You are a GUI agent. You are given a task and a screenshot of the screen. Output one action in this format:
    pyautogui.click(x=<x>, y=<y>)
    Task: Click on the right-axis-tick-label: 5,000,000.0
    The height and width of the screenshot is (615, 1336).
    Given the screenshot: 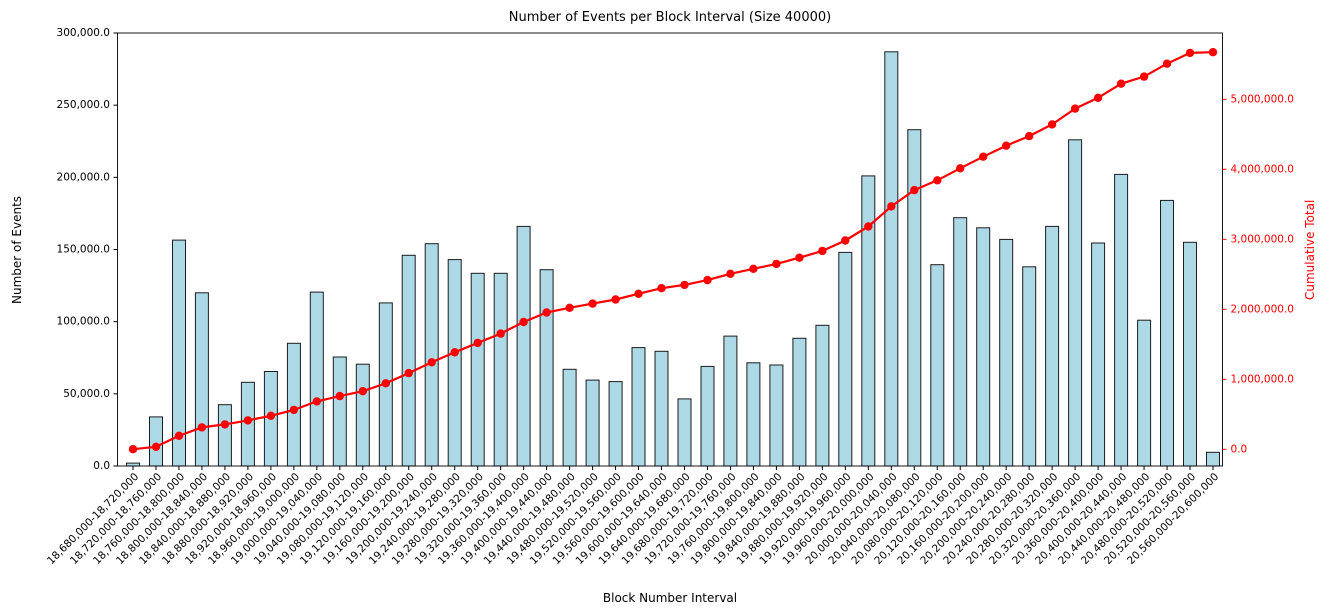 What is the action you would take?
    pyautogui.click(x=1262, y=99)
    